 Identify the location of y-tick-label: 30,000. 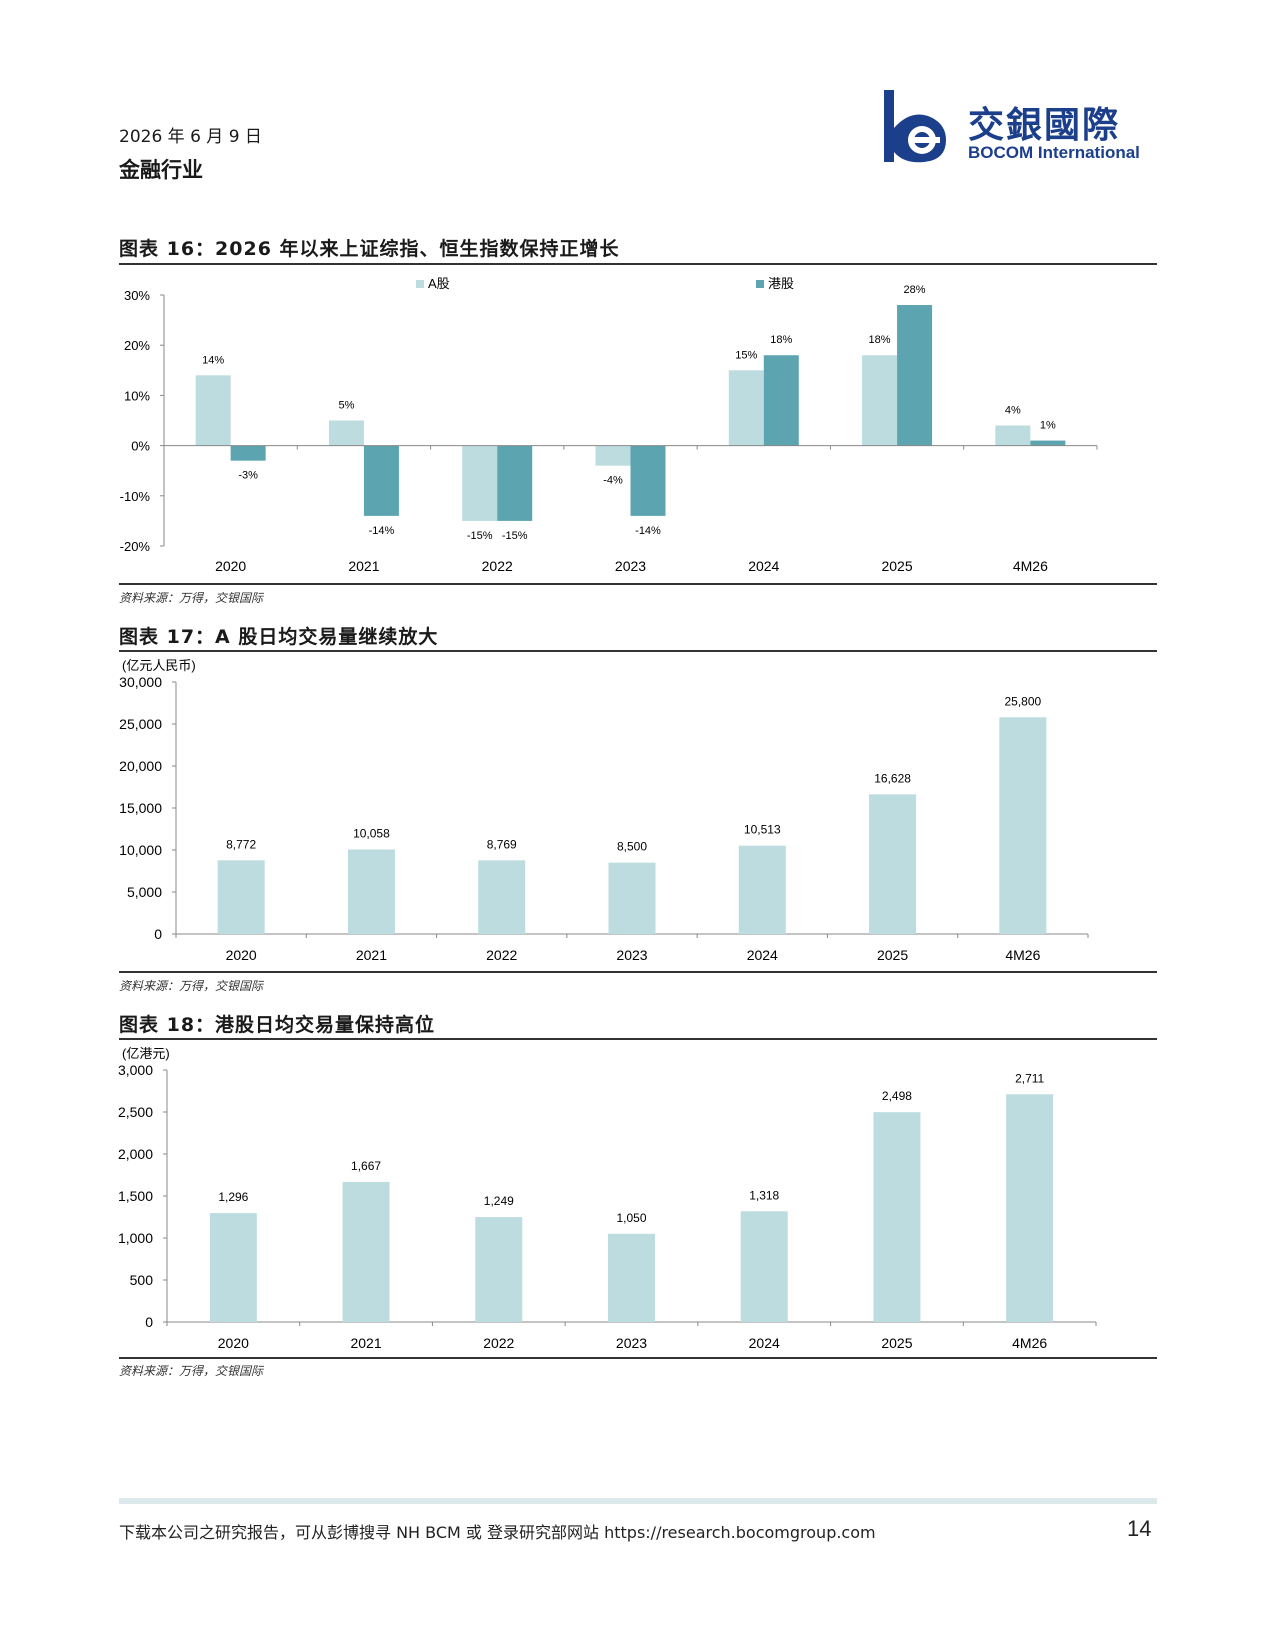
(140, 682).